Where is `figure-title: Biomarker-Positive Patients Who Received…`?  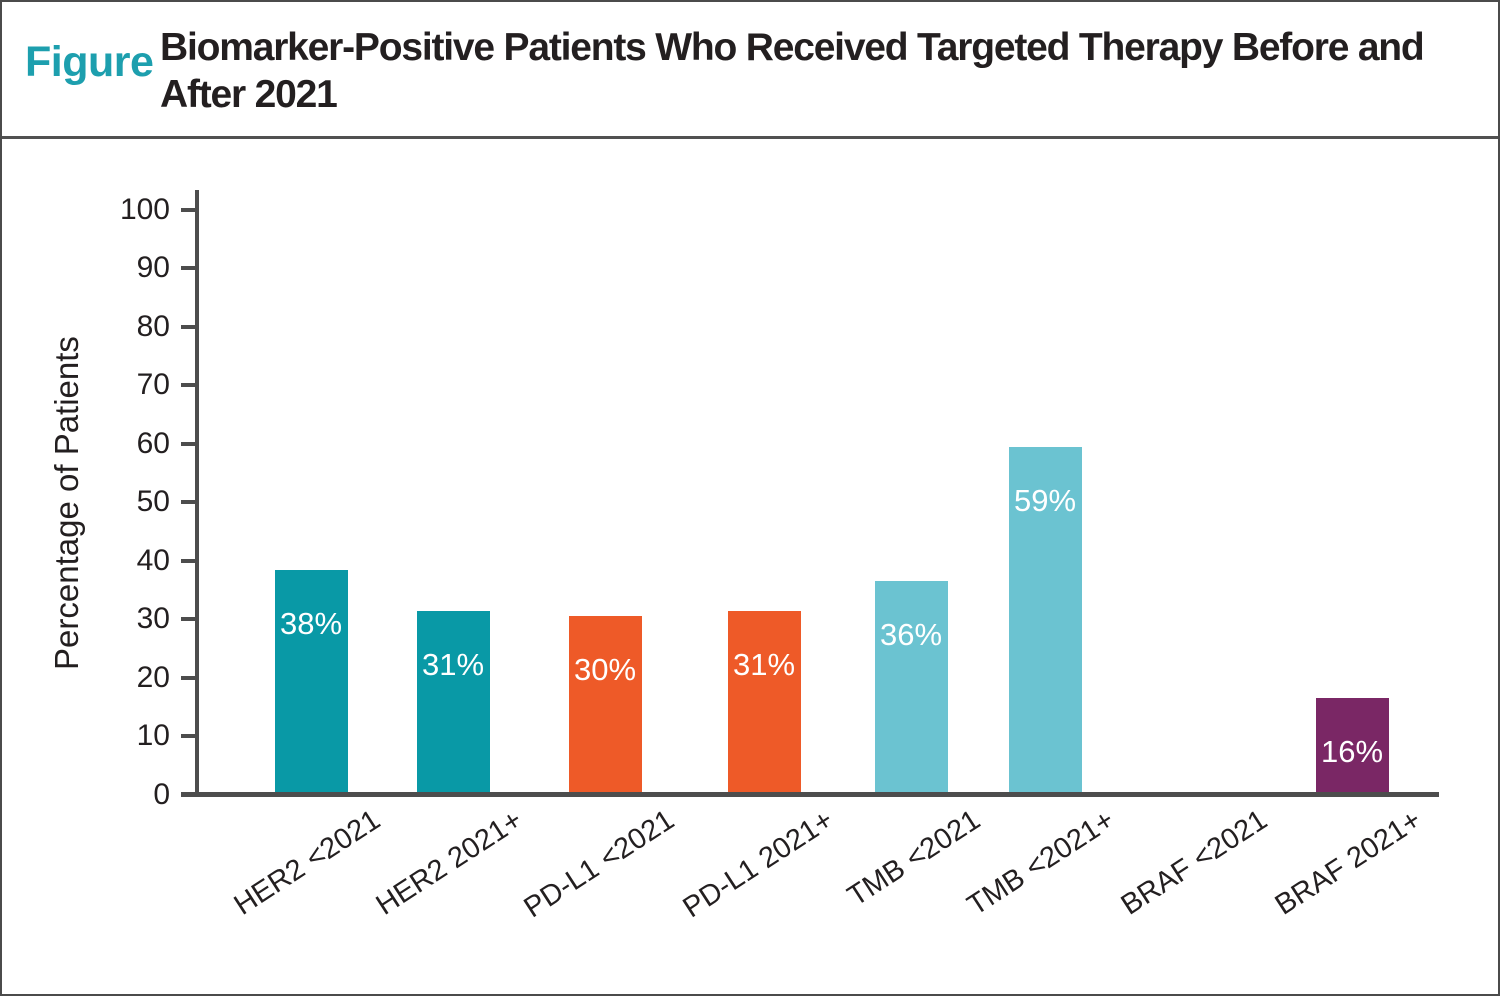
figure-title: Biomarker-Positive Patients Who Received… is located at coordinates (792, 71).